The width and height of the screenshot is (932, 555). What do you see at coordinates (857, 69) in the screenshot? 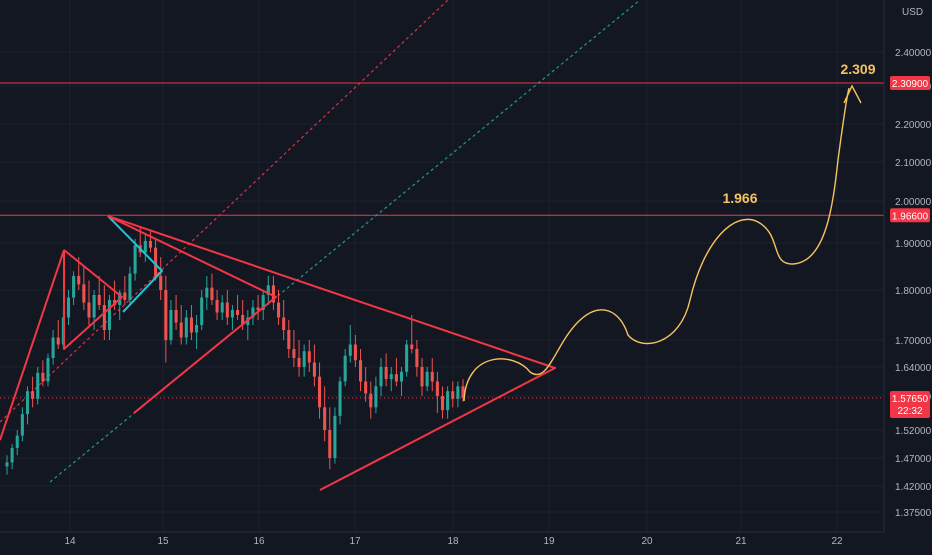
I see `annotation-label: 2.309` at bounding box center [857, 69].